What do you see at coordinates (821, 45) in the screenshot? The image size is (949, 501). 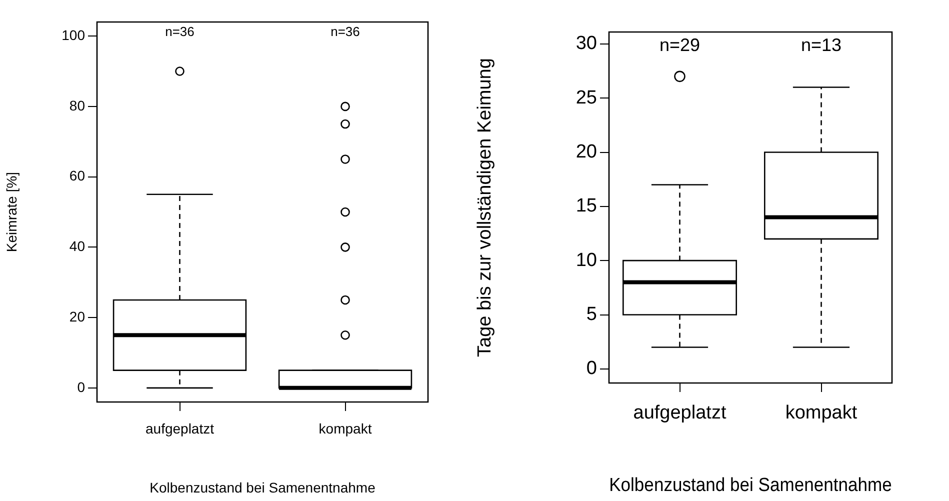 I see `annotation: n=13` at bounding box center [821, 45].